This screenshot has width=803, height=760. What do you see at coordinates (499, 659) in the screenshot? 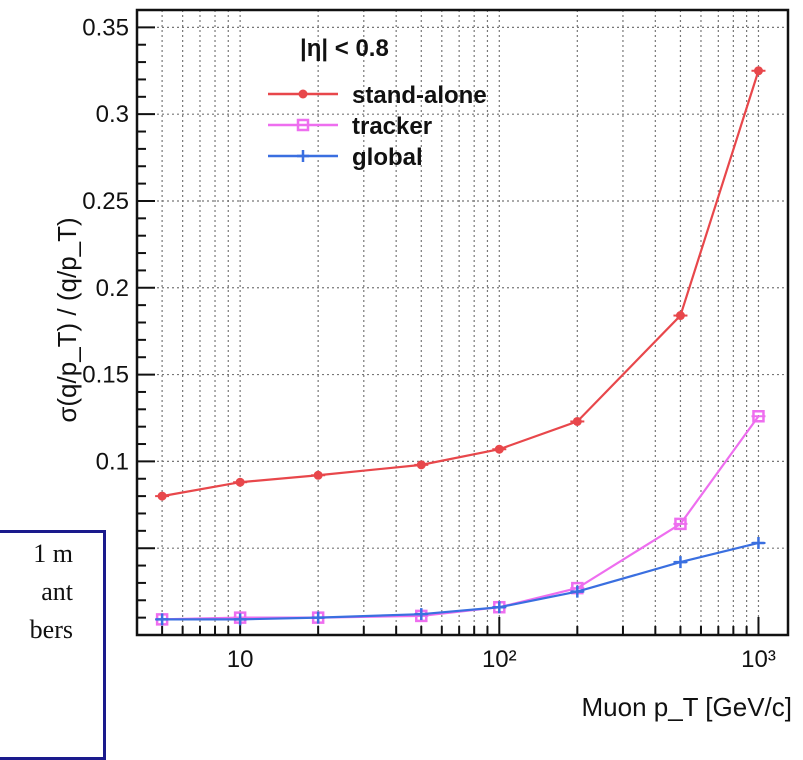
I see `x-tick-label: 10²` at bounding box center [499, 659].